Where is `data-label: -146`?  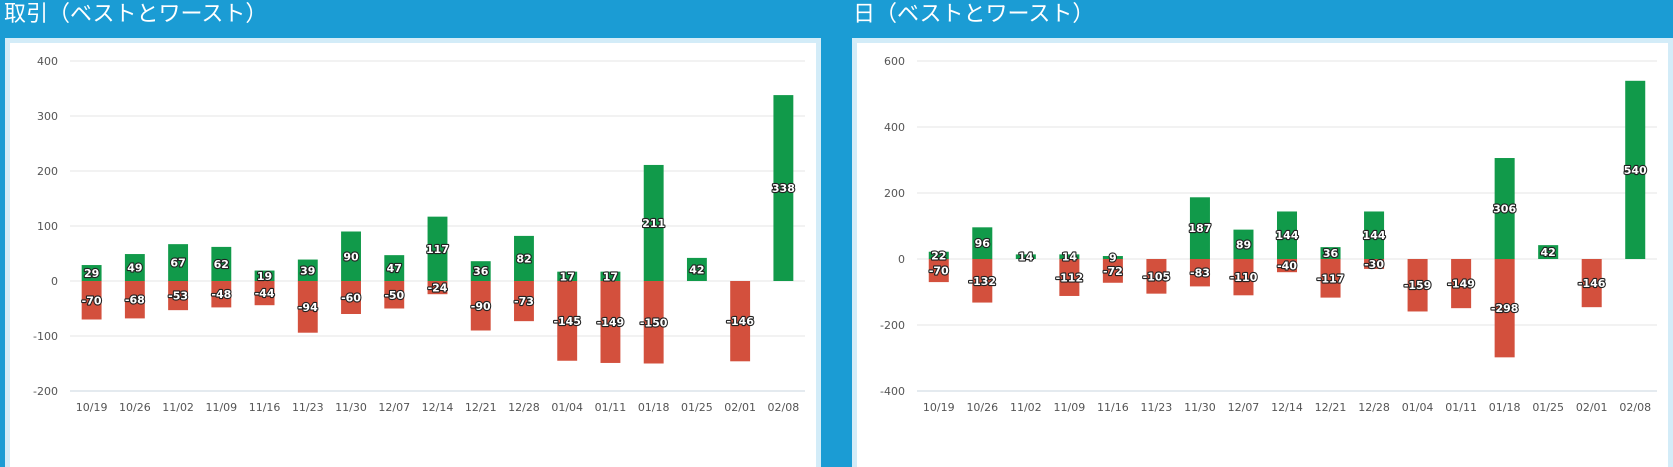 data-label: -146 is located at coordinates (740, 321).